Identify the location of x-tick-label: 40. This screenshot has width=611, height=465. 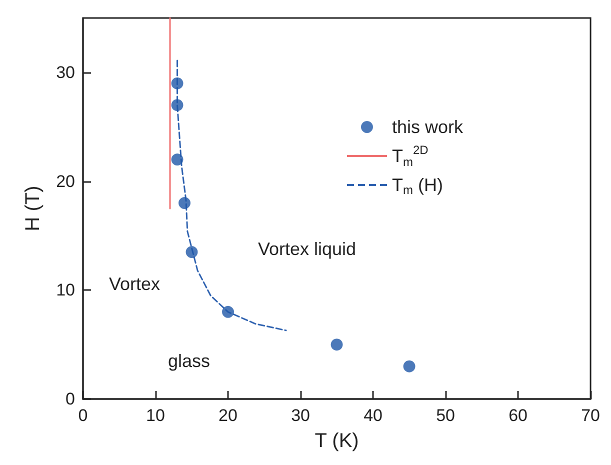
(373, 415).